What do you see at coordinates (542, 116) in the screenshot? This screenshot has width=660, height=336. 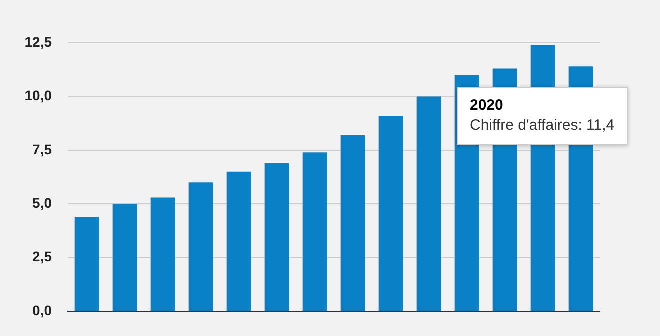 I see `annotation: 2020 Chiffre d'affaires: 11,4` at bounding box center [542, 116].